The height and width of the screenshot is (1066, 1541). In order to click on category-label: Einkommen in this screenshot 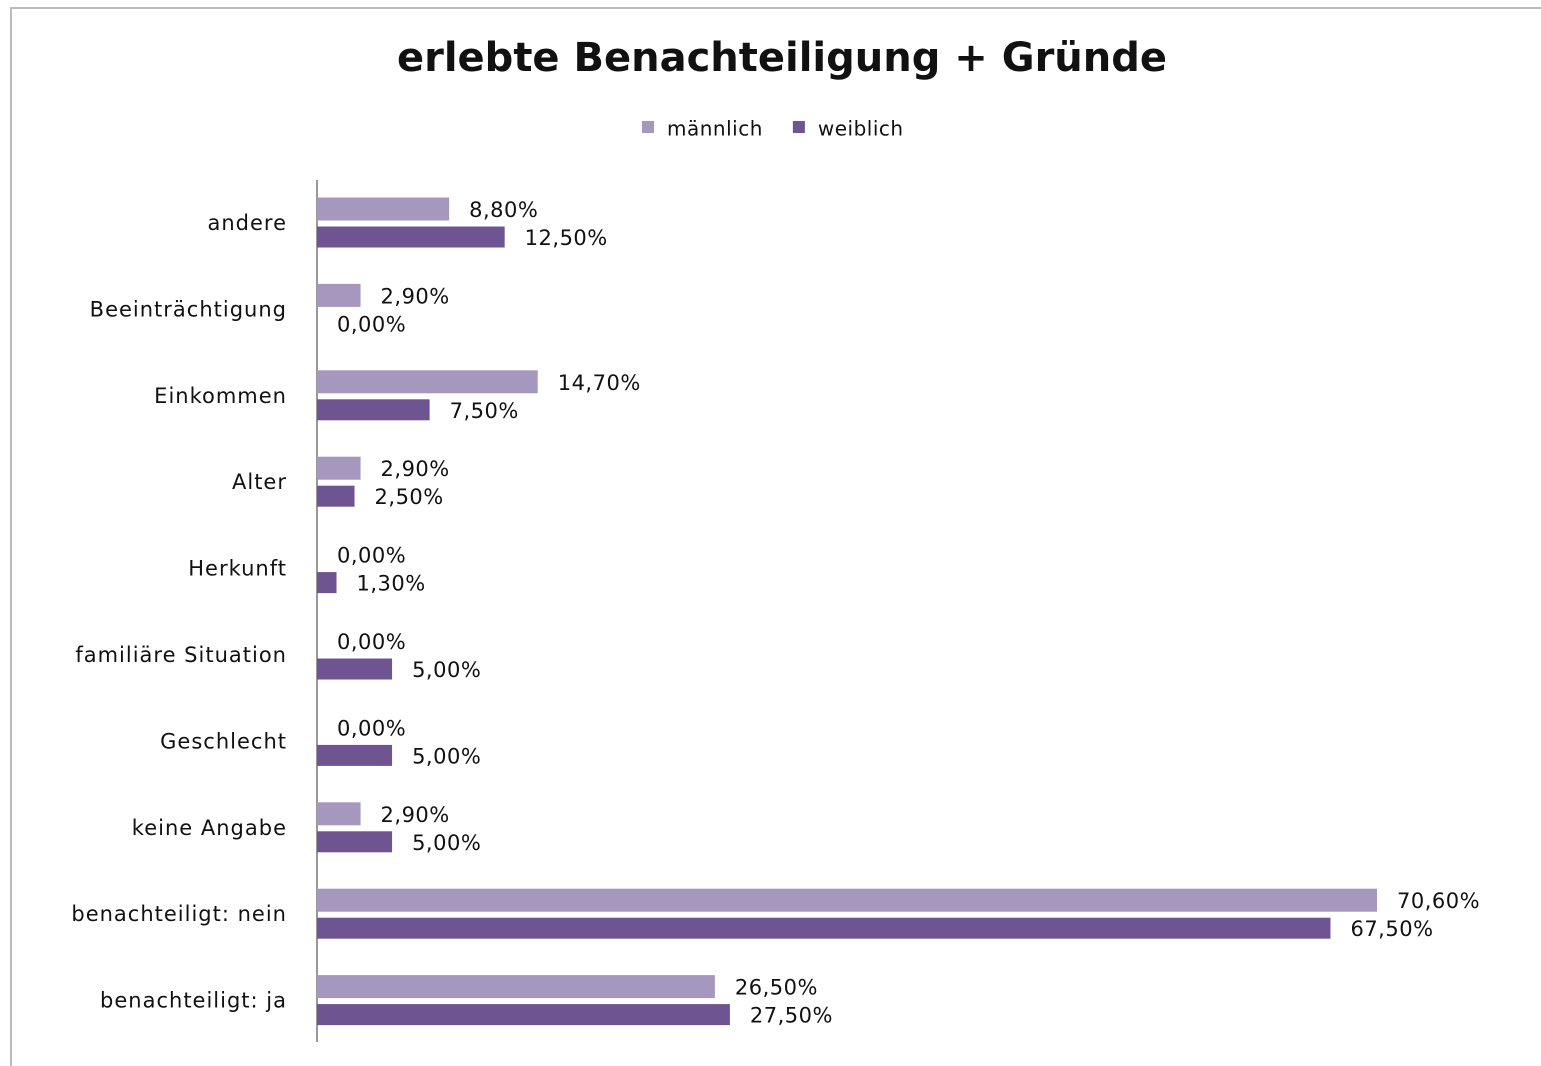, I will do `click(220, 396)`.